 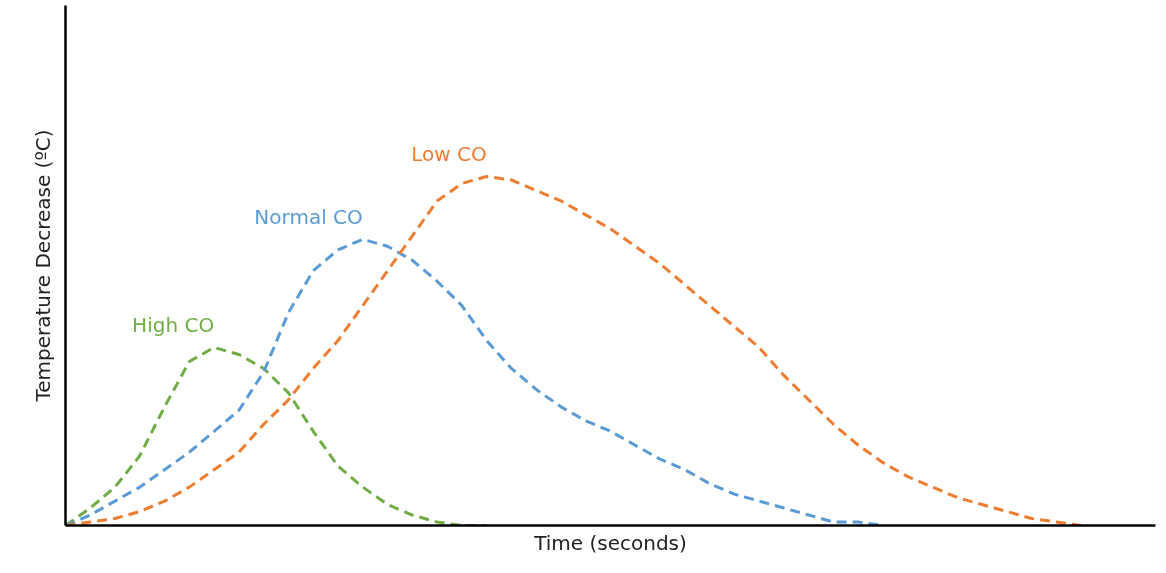 I want to click on x-axis-title: Time (seconds), so click(x=610, y=542).